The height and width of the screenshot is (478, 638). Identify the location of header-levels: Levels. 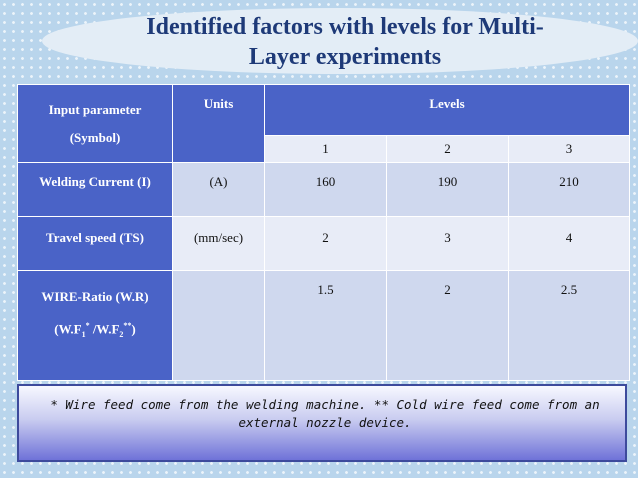
(447, 110).